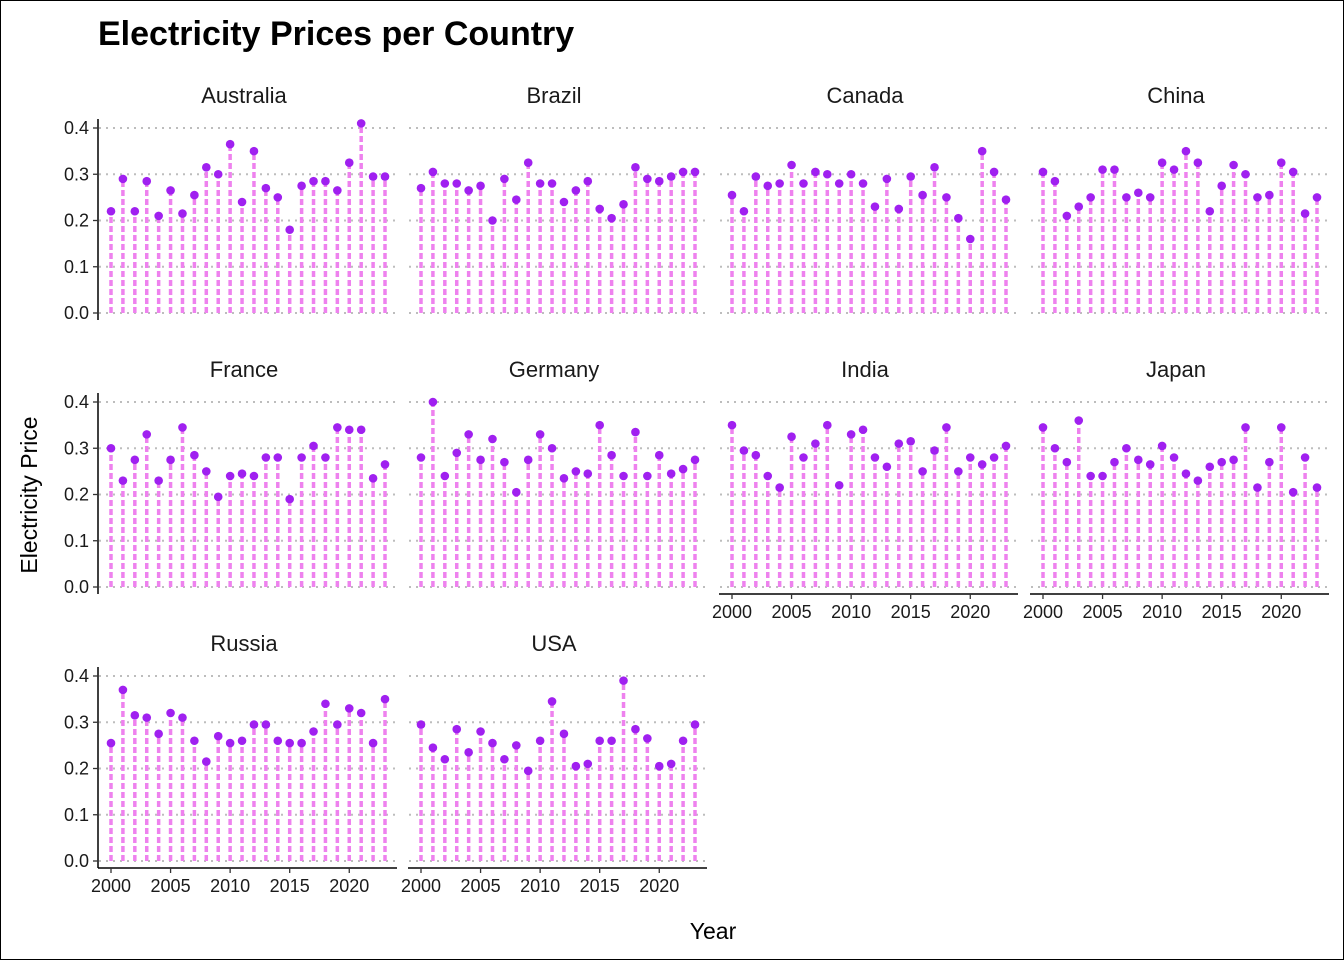 The width and height of the screenshot is (1344, 961). Describe the element at coordinates (421, 886) in the screenshot. I see `x-tick-label: 2000` at that location.